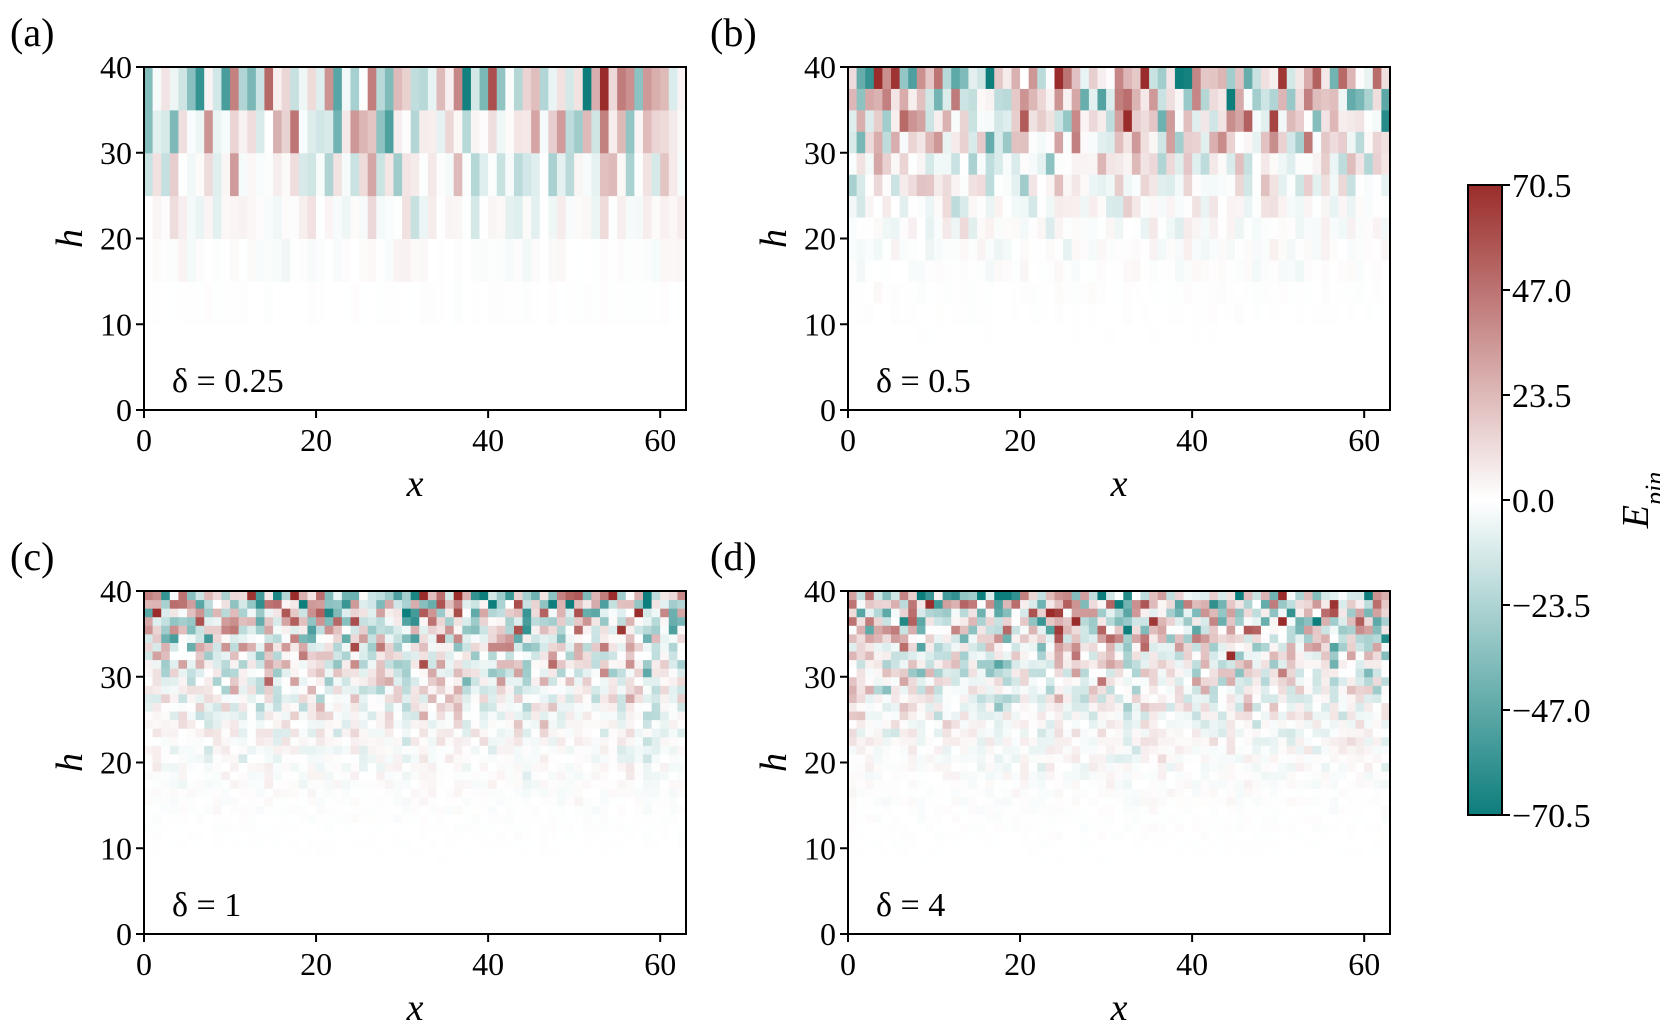 The height and width of the screenshot is (1028, 1660). Describe the element at coordinates (488, 964) in the screenshot. I see `x-tick-label: 40` at that location.